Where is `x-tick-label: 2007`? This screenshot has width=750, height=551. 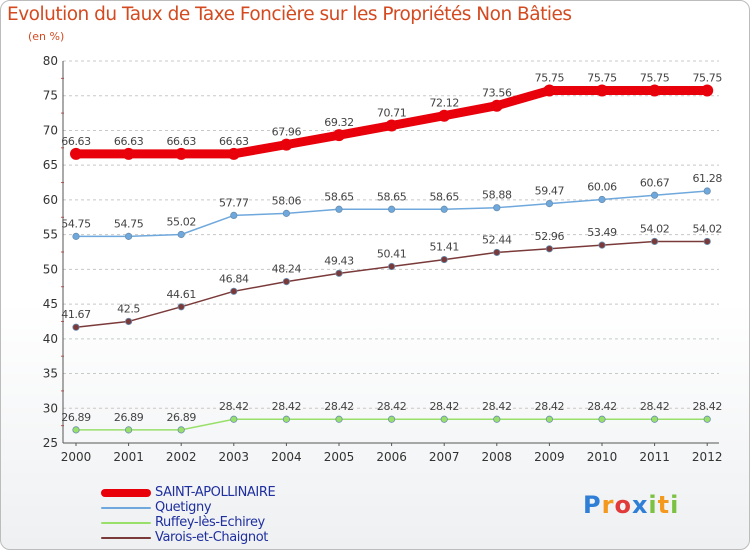 x-tick-label: 2007 is located at coordinates (444, 457).